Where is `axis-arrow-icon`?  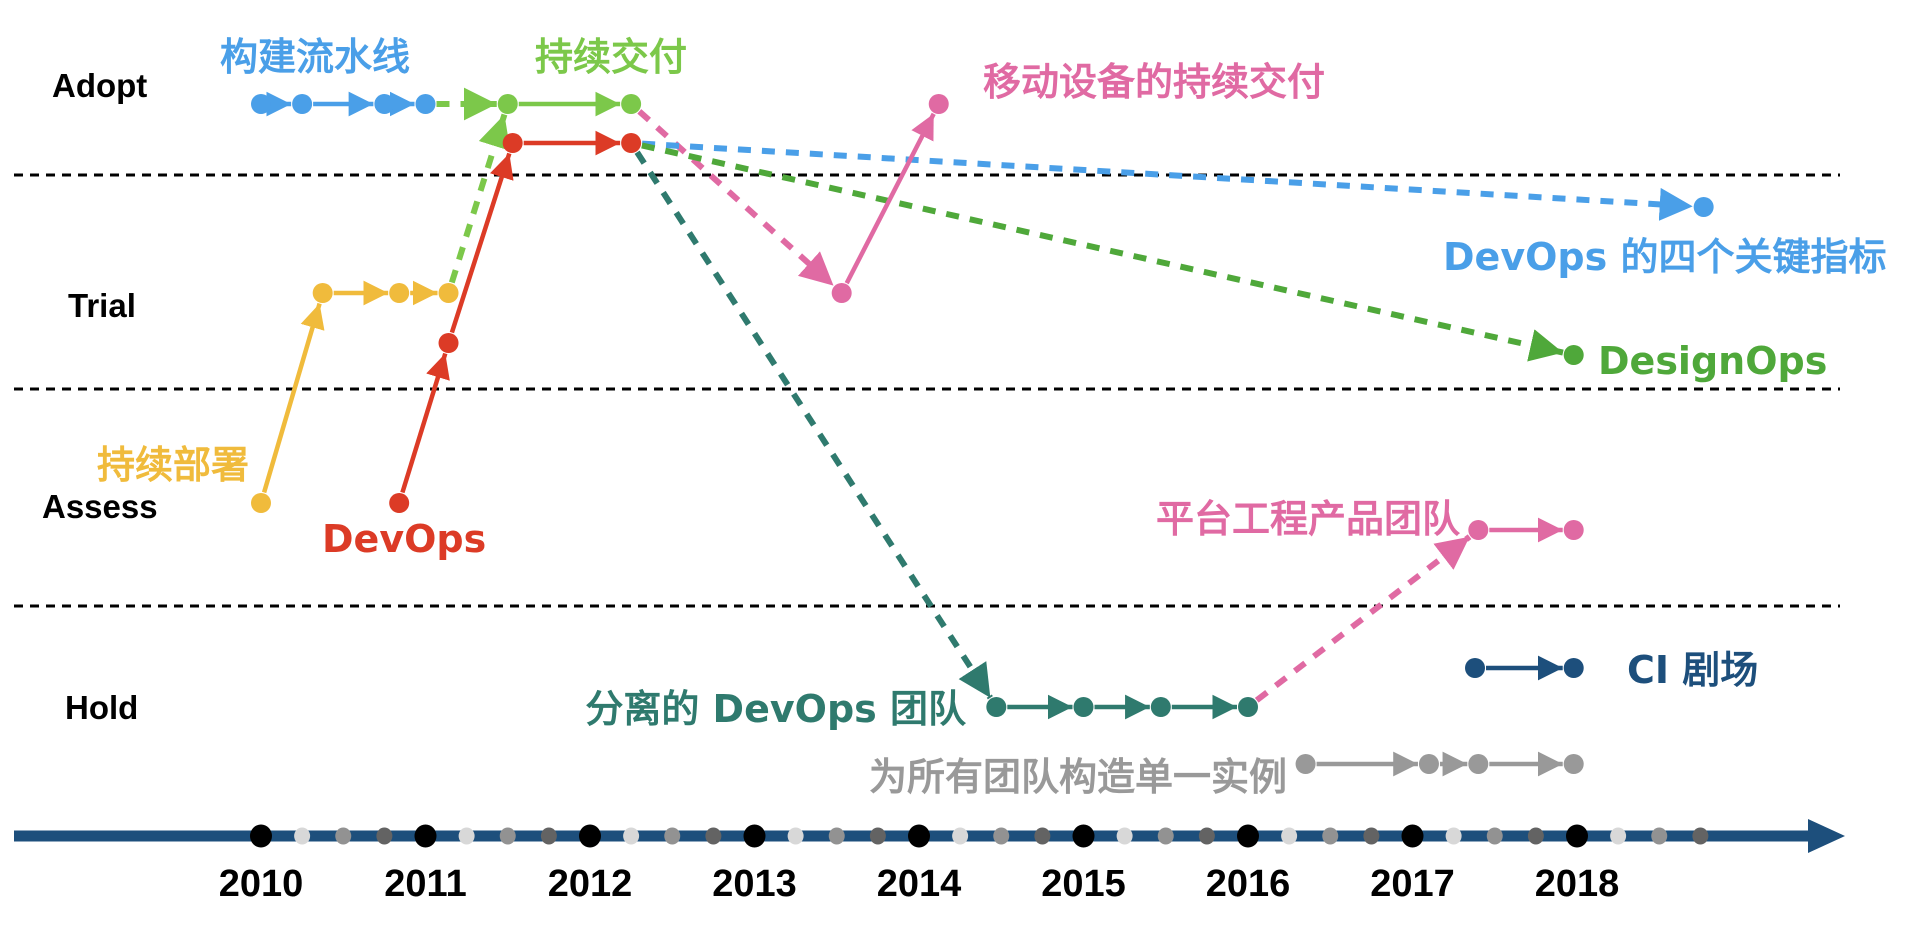
axis-arrow-icon is located at coordinates (1826, 836).